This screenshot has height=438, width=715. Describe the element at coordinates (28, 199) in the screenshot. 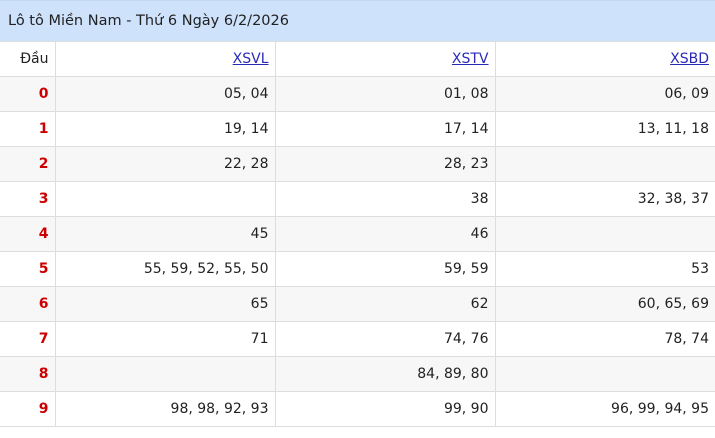

I see `dau-digit: 3` at that location.